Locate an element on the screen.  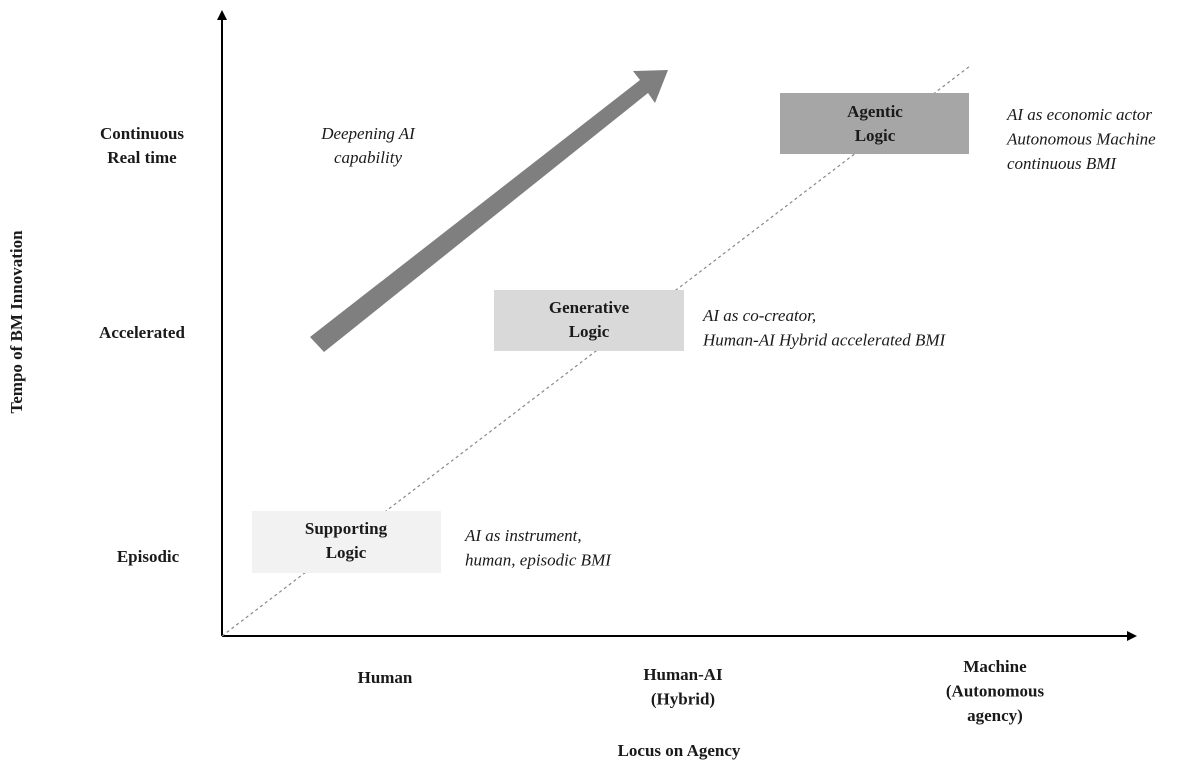
y-level-label: Accelerated is located at coordinates (142, 332).